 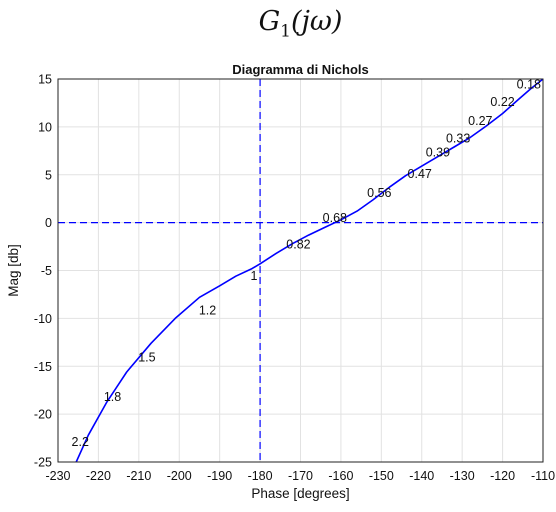 What do you see at coordinates (57, 476) in the screenshot?
I see `x-tick-label: -230` at bounding box center [57, 476].